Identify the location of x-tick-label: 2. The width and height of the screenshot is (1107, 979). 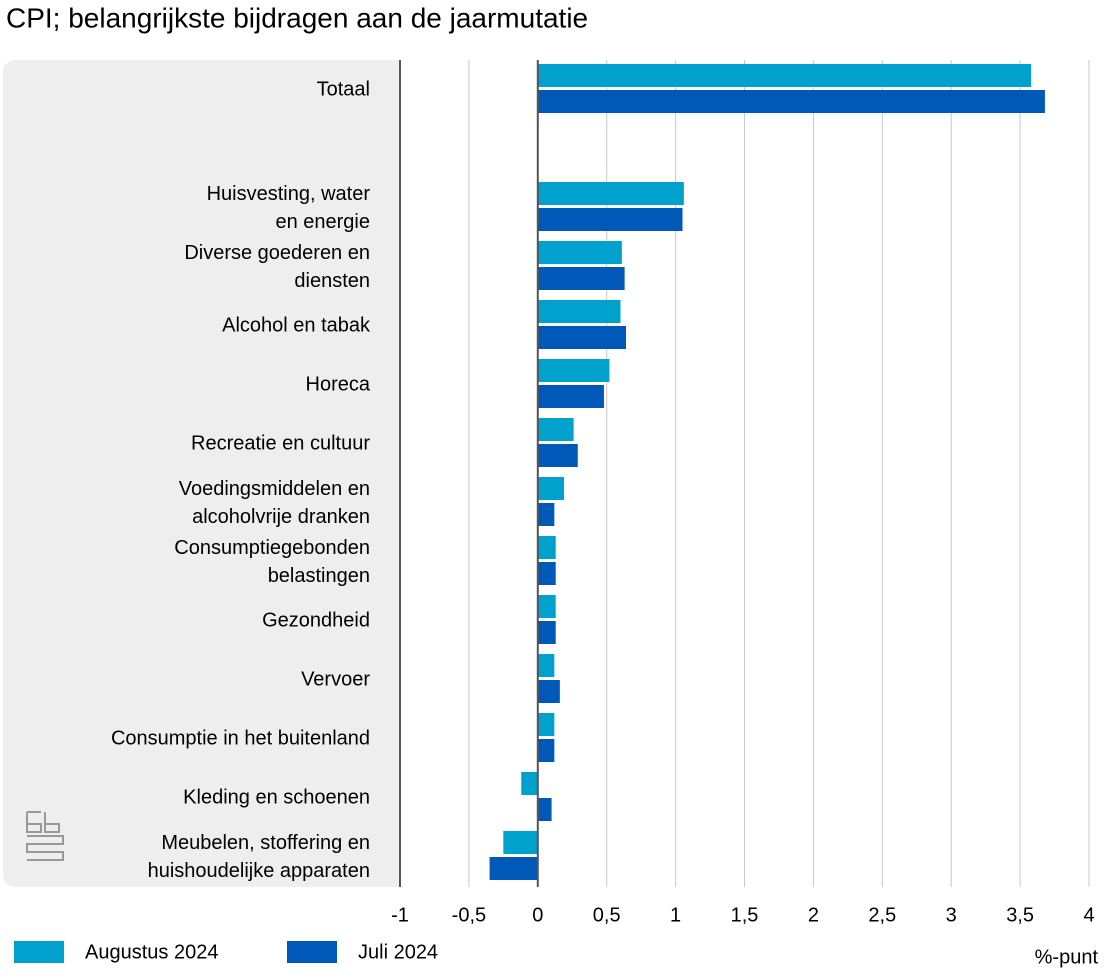
(813, 915).